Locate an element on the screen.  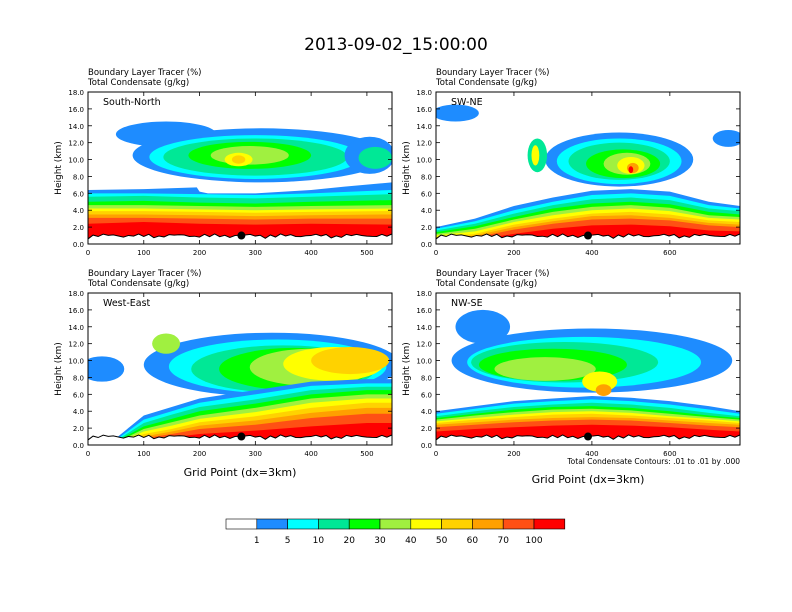
colorbar-label: 10 is located at coordinates (319, 541).